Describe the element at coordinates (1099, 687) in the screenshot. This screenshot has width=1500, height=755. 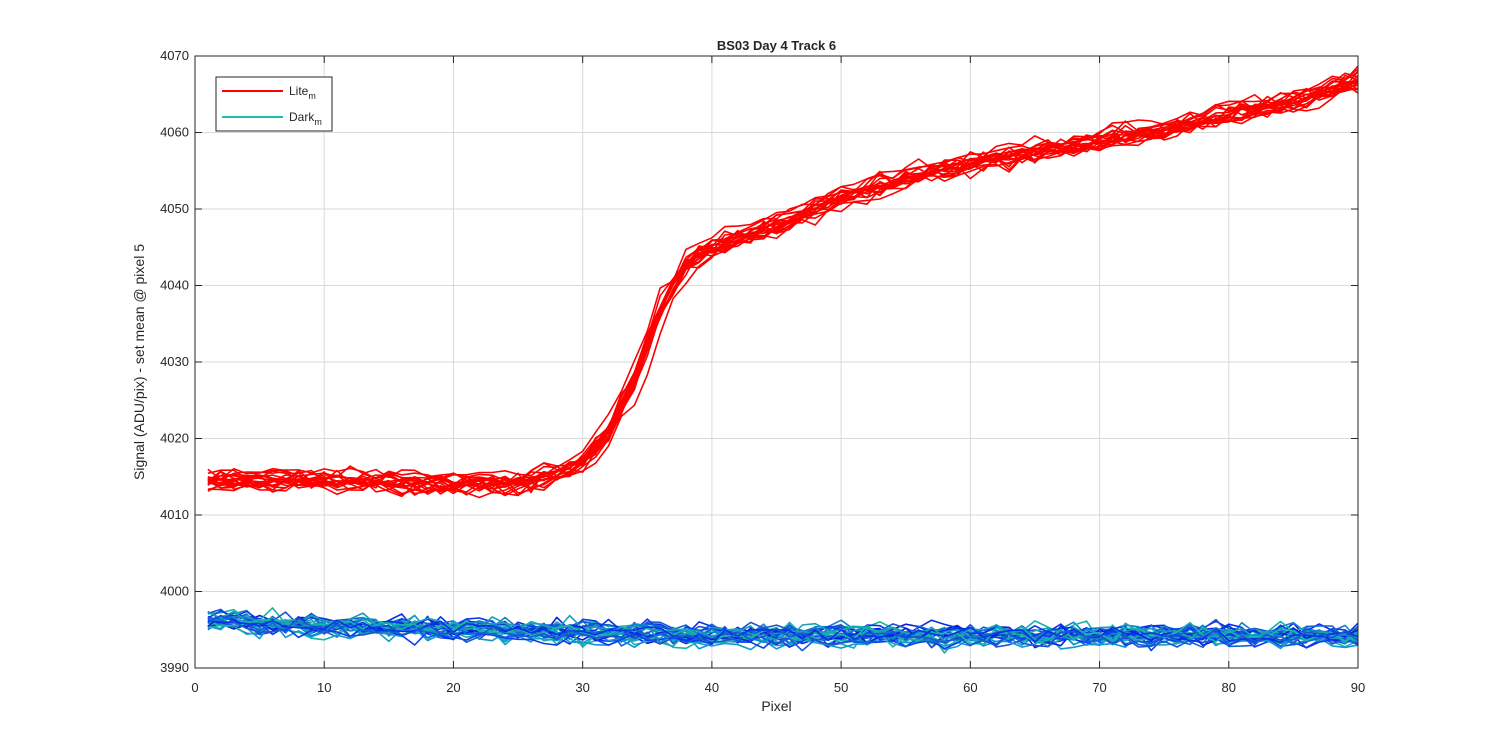
I see `x-tick-label: 70` at that location.